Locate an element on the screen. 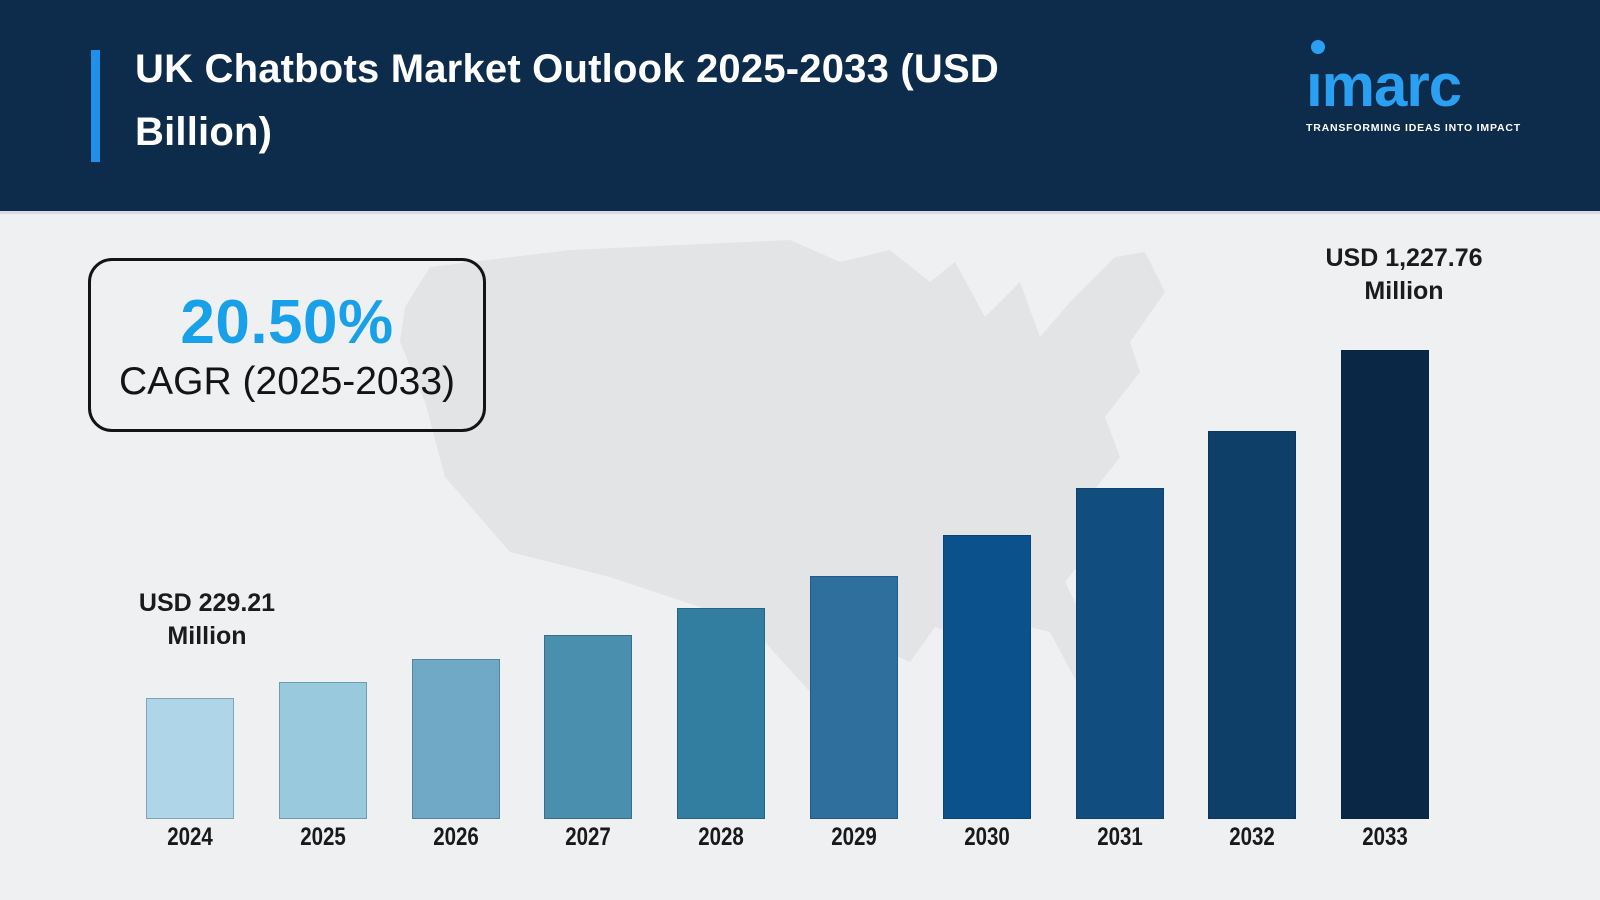 This screenshot has height=900, width=1600. last-bar-value-line1: USD 1,227.76 is located at coordinates (1404, 258).